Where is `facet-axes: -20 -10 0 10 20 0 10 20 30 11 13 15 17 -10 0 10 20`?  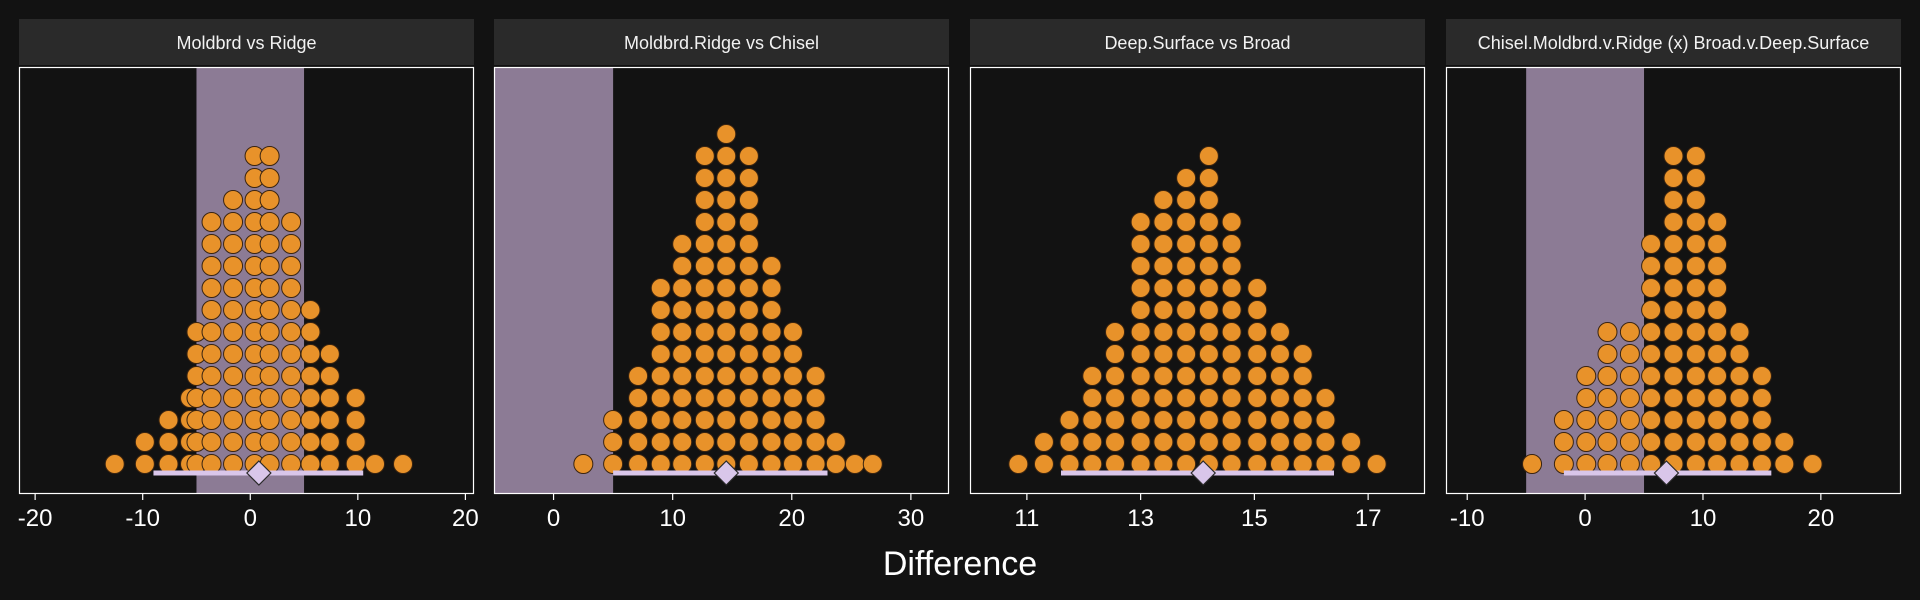 facet-axes: -20 -10 0 10 20 0 10 20 30 11 13 15 17 -10 0 10 20 is located at coordinates (926, 513).